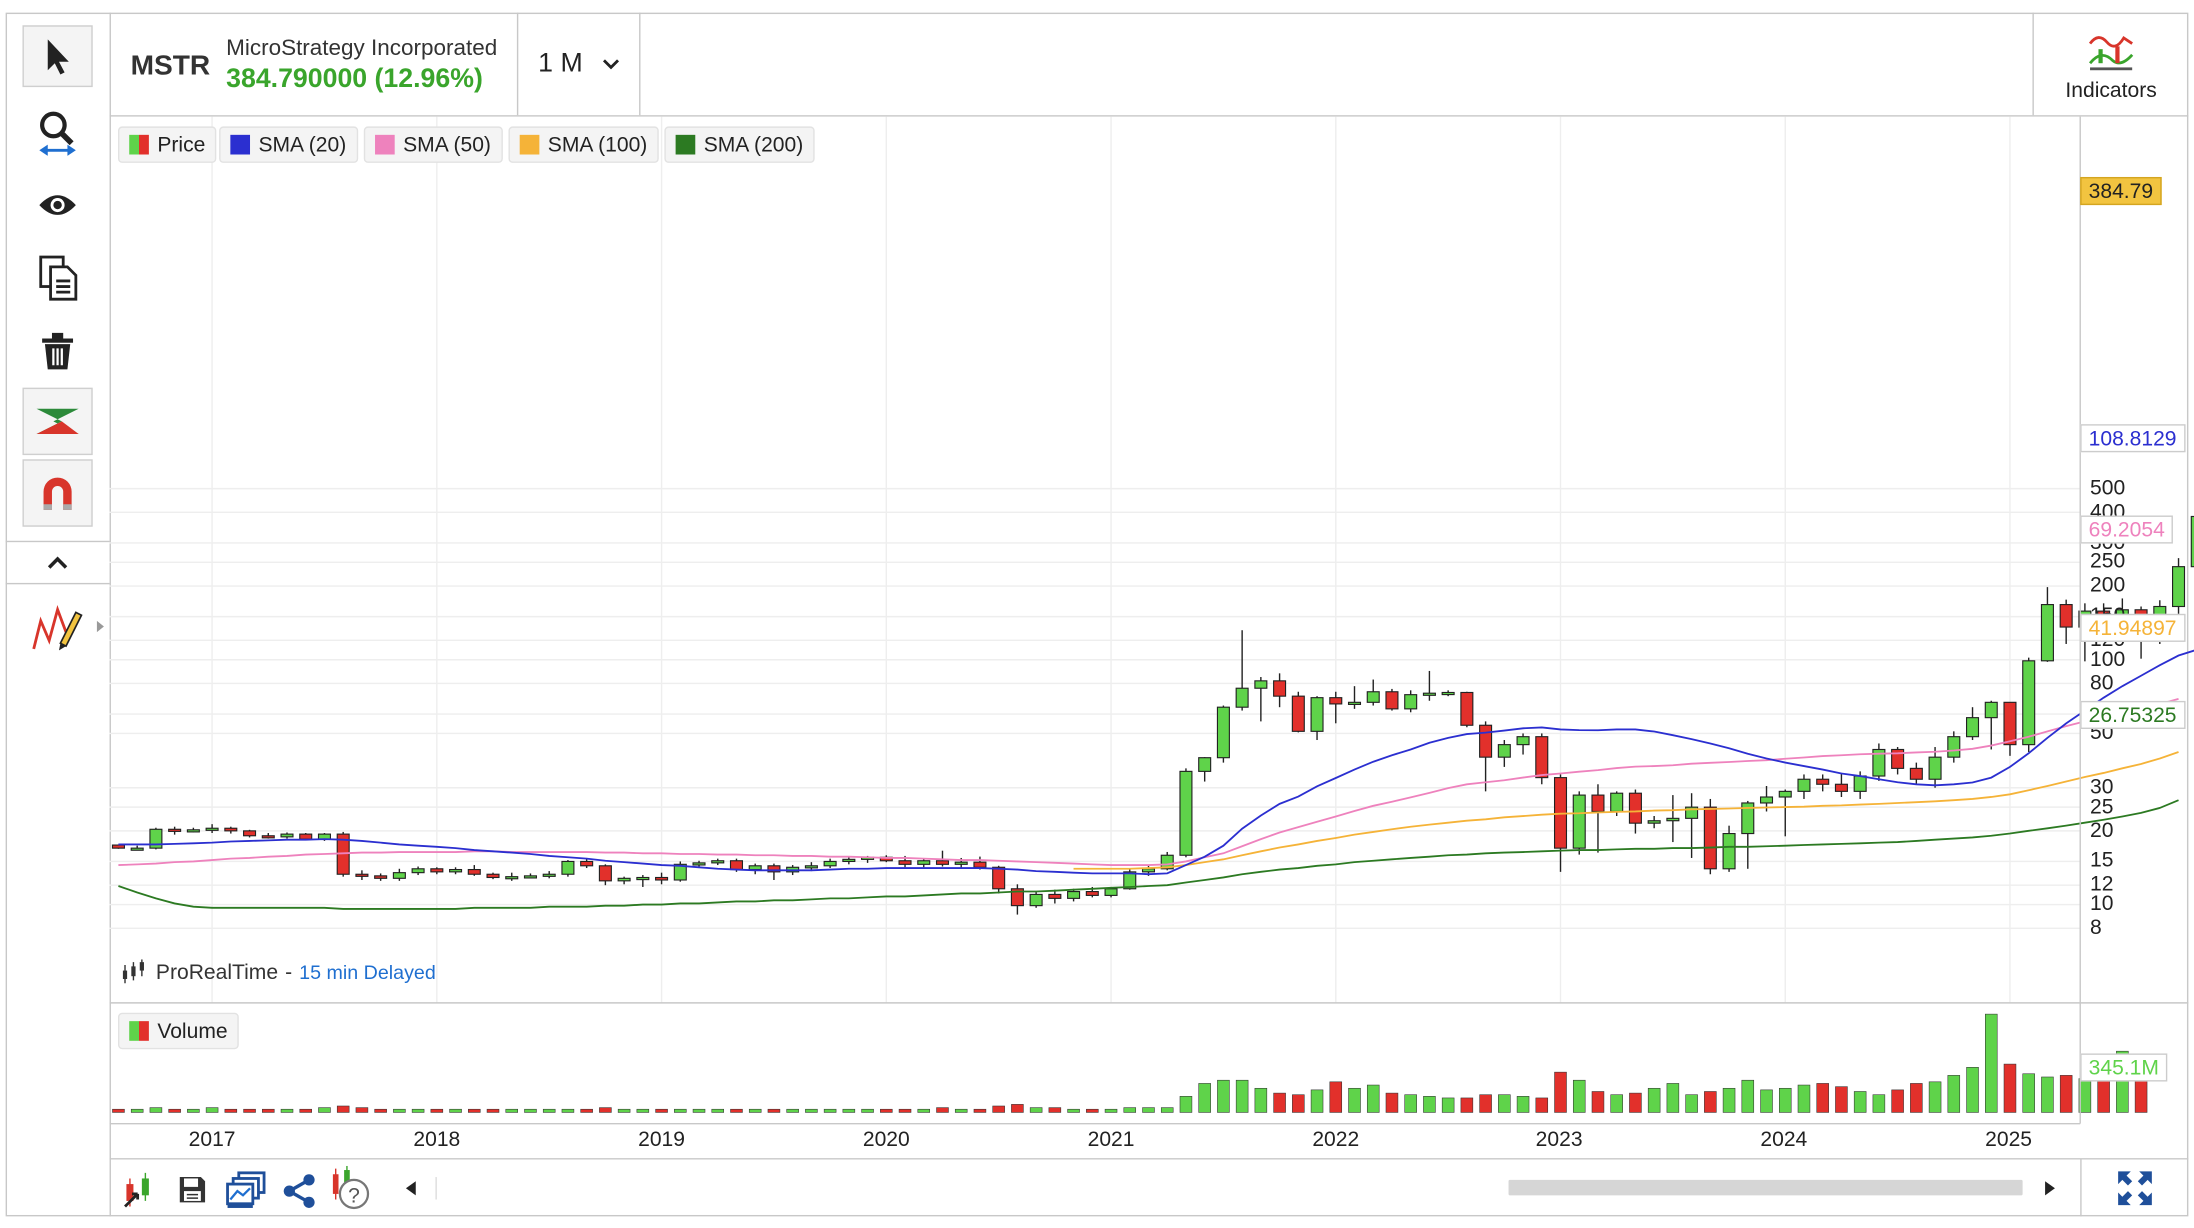 The height and width of the screenshot is (1228, 2194). I want to click on trend-icon, so click(57, 421).